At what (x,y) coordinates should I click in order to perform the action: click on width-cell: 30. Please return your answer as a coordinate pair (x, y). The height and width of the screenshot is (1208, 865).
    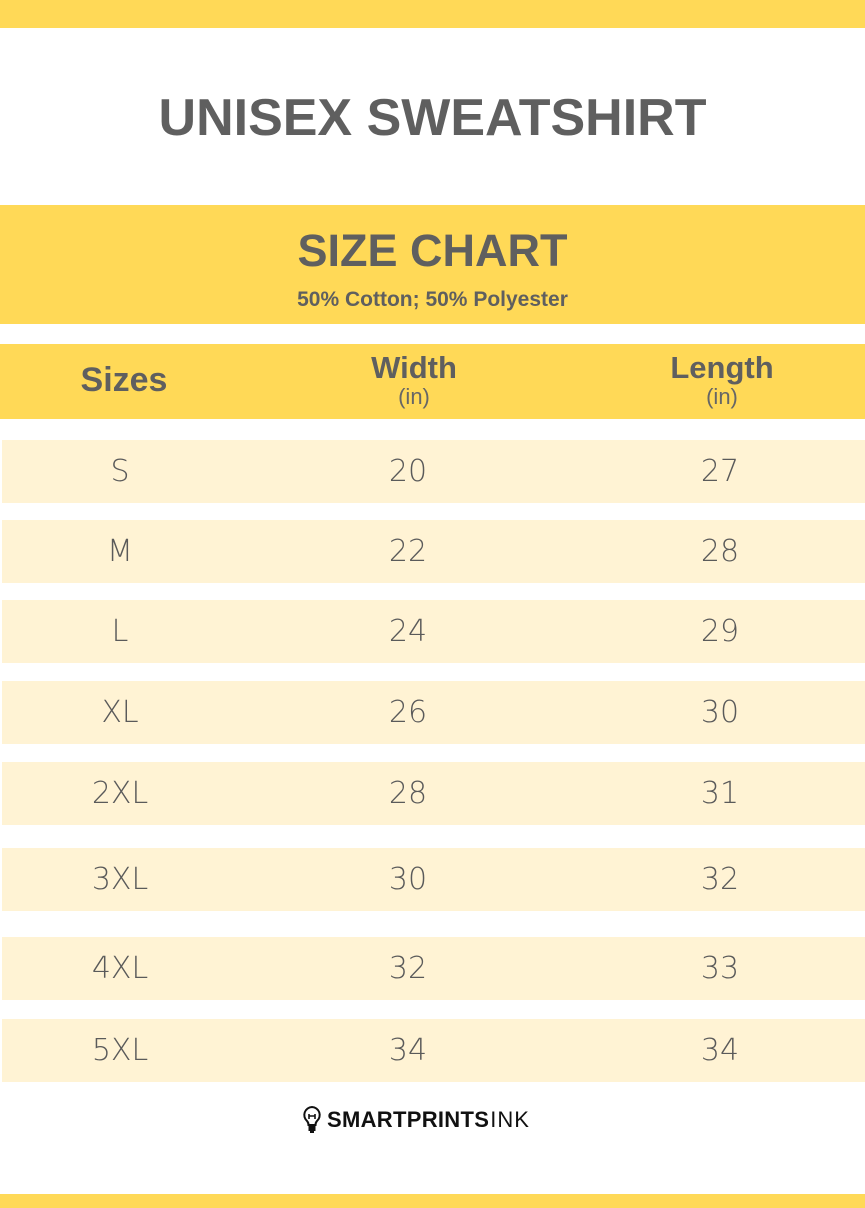
    Looking at the image, I should click on (408, 879).